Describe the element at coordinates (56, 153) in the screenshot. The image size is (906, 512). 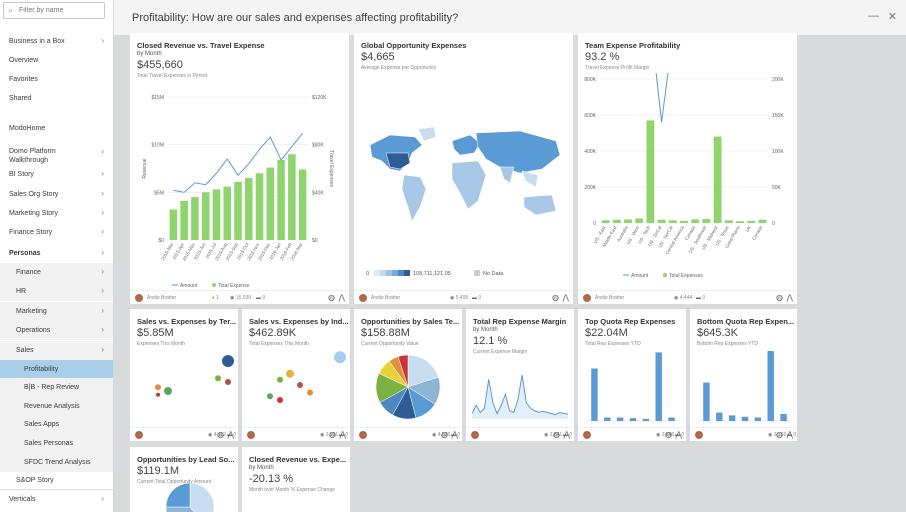
I see `sidebar-item: Domo Platform Walkthrough ›` at that location.